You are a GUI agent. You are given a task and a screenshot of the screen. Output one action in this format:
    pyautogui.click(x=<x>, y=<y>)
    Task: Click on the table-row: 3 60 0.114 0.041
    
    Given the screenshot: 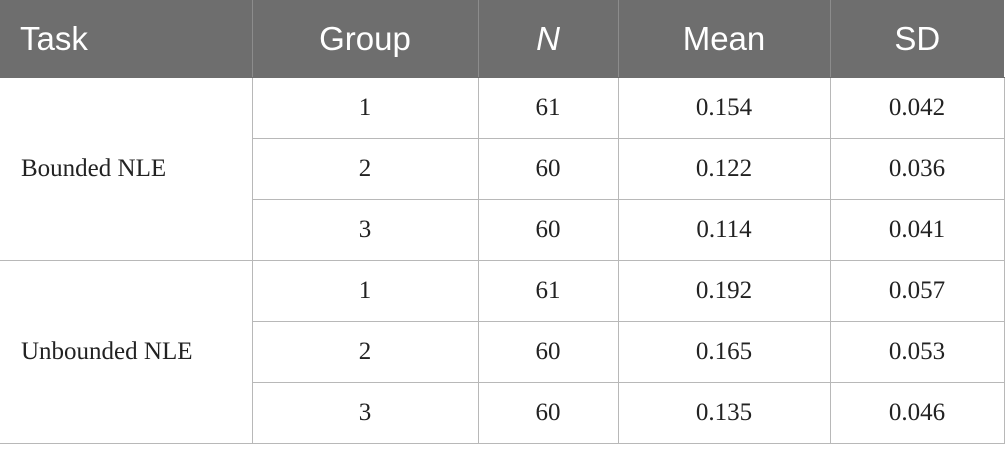 What is the action you would take?
    pyautogui.click(x=502, y=230)
    